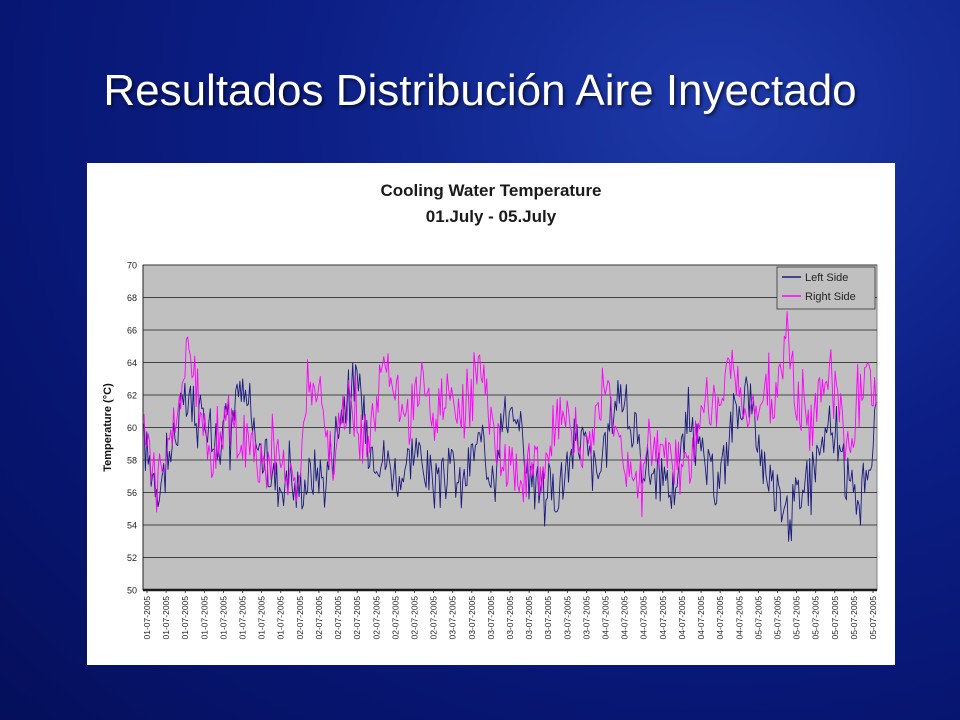 The height and width of the screenshot is (720, 960). Describe the element at coordinates (132, 558) in the screenshot. I see `y-tick-label: 52` at that location.